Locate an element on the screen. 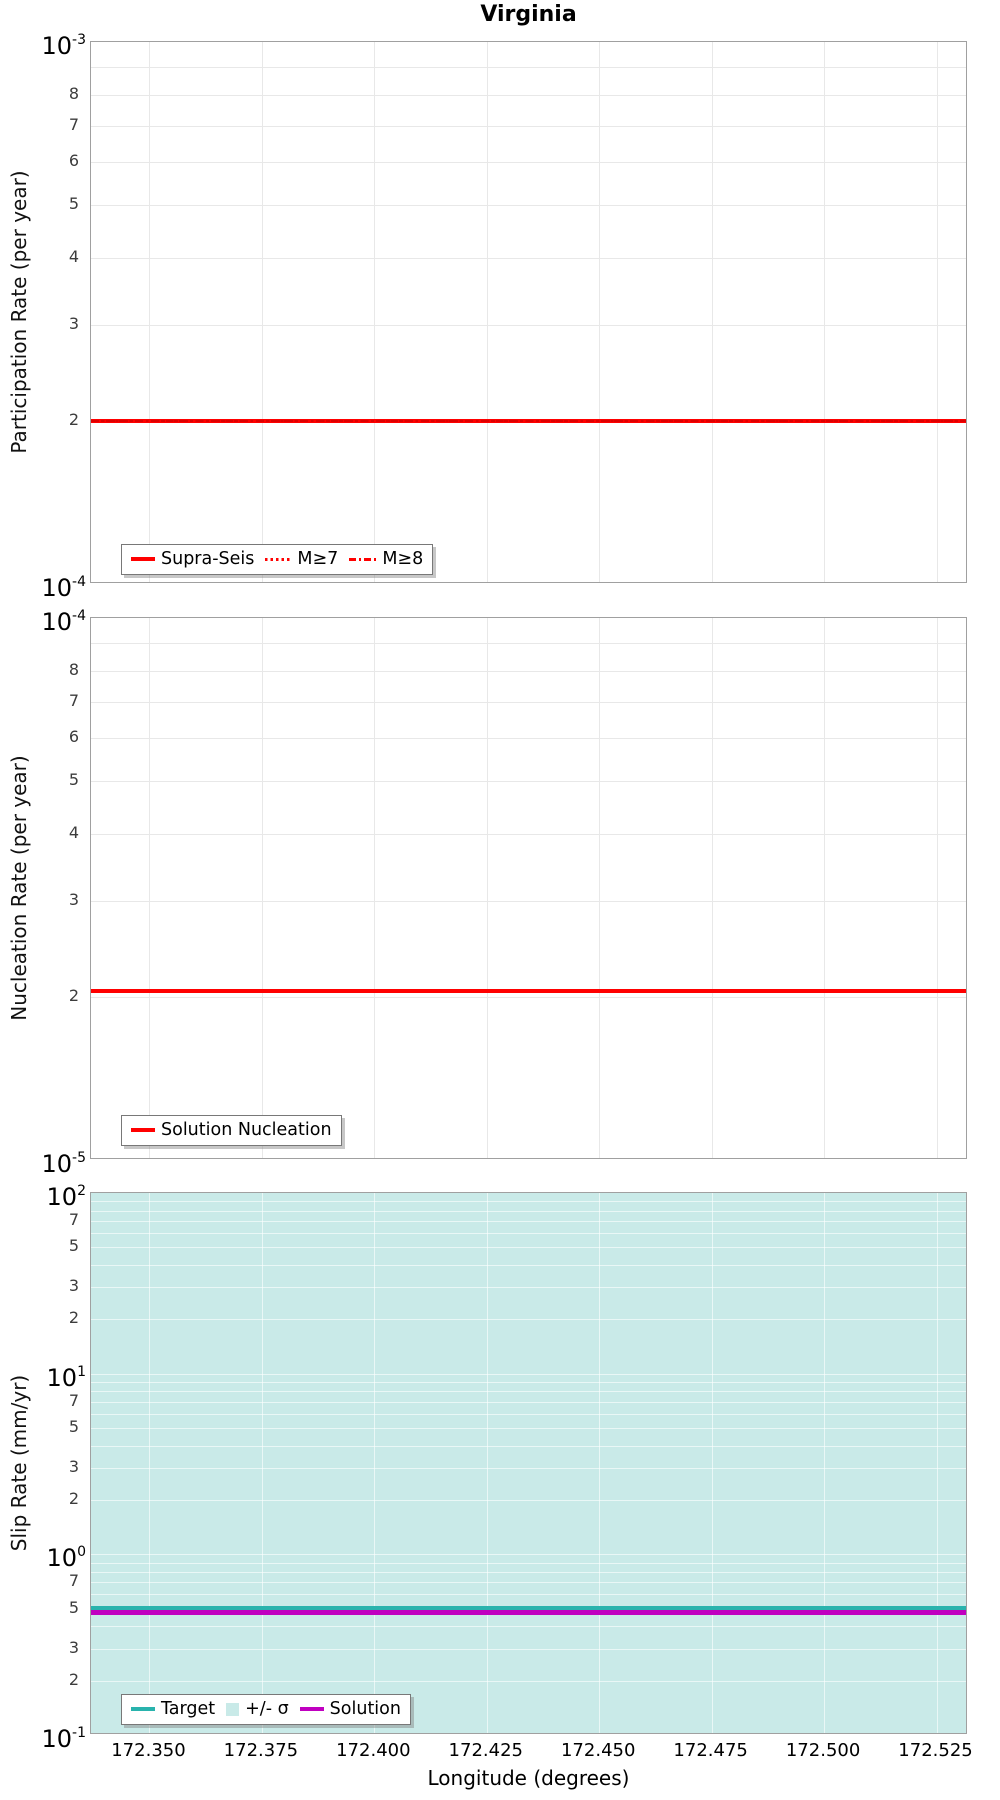 This screenshot has width=1000, height=1800. x-tick-label: 172.450 is located at coordinates (598, 1750).